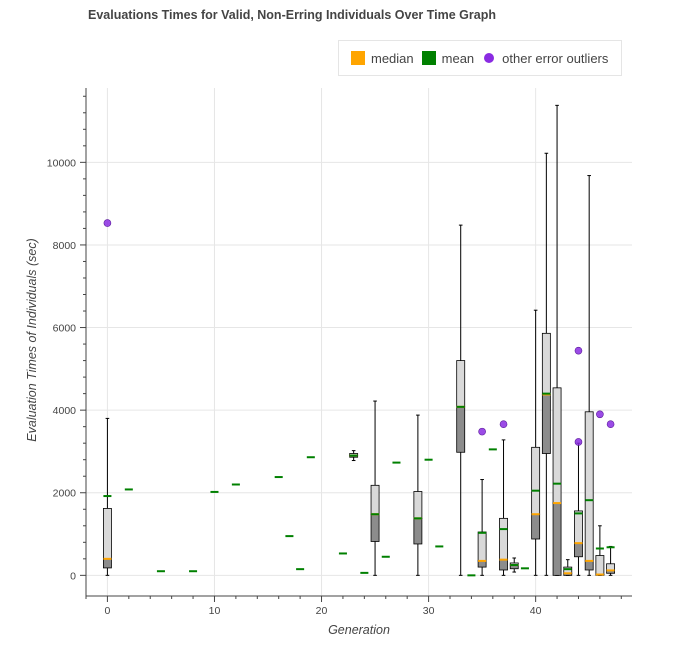 Image resolution: width=675 pixels, height=655 pixels. I want to click on y-tick-label: 2000, so click(65, 494).